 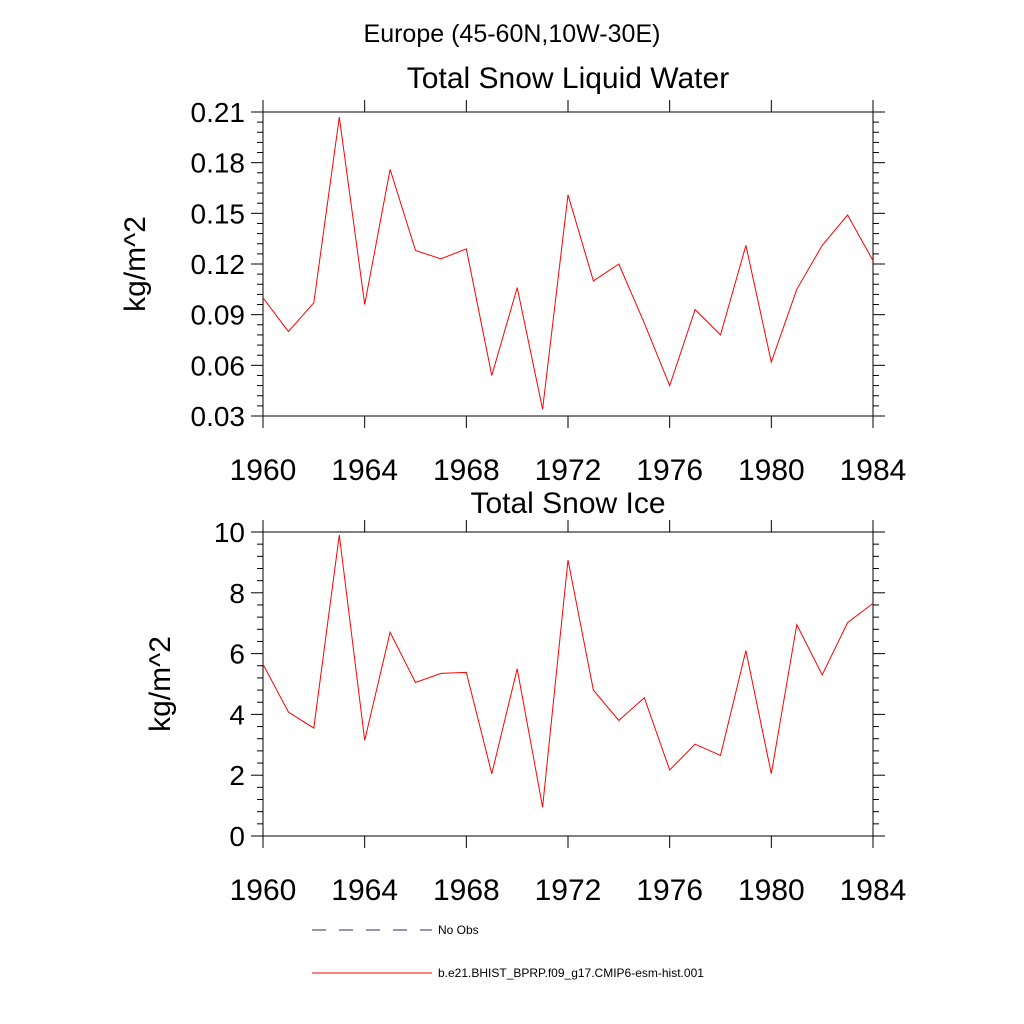 I want to click on y-tick-label: 0, so click(x=237, y=836).